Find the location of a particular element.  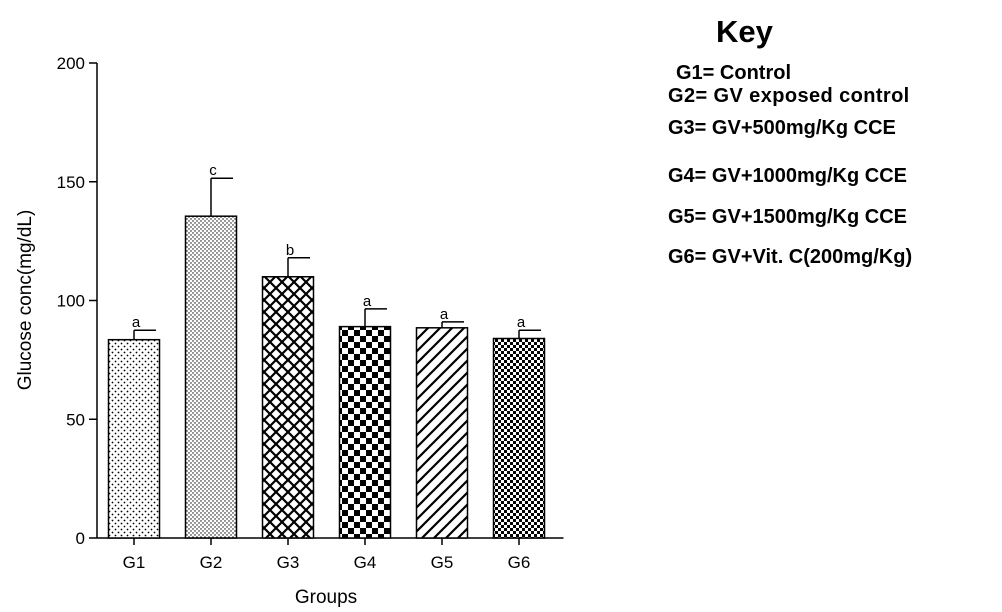

x-tick-label-g6: G6 is located at coordinates (519, 562).